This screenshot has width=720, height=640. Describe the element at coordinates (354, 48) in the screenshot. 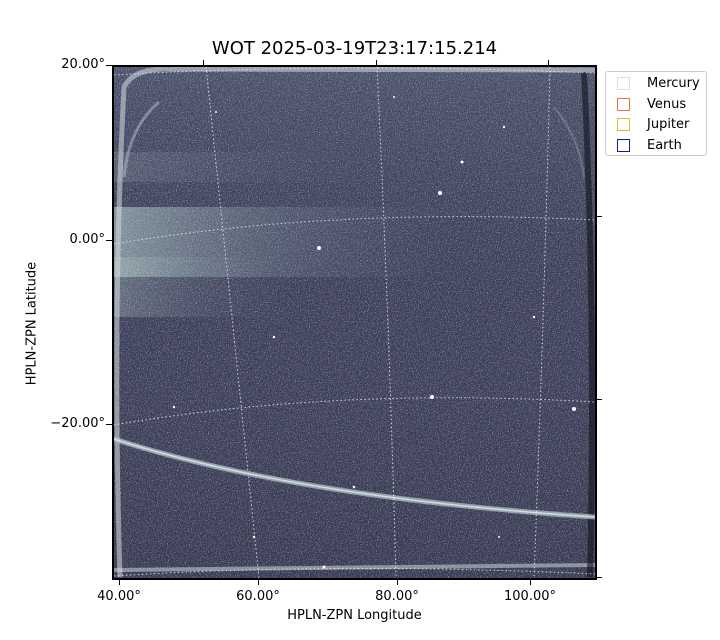

I see `plot-title: WOT 2025-03-19T23:17:15.214` at that location.